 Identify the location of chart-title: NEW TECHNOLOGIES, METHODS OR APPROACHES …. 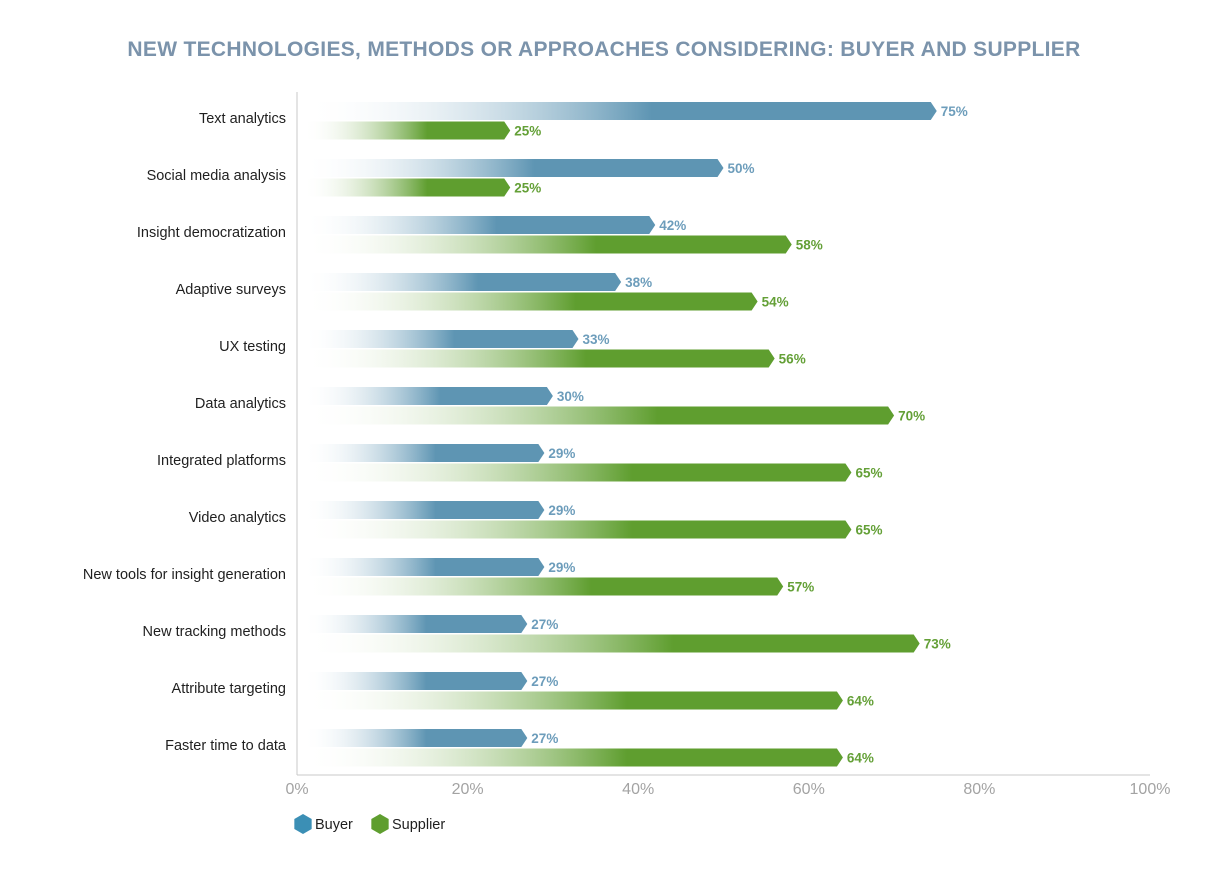
(604, 49).